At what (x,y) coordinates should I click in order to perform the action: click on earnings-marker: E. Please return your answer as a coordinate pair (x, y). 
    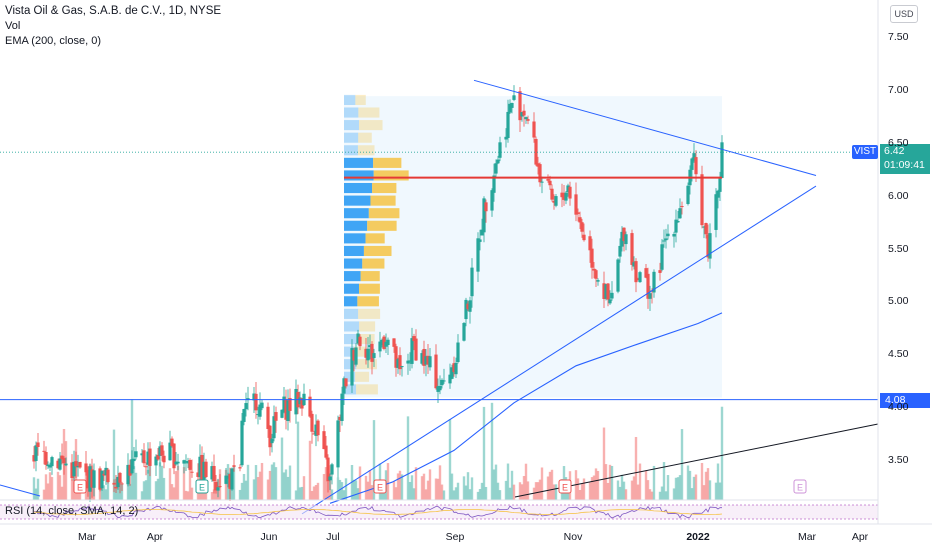
    Looking at the image, I should click on (202, 486).